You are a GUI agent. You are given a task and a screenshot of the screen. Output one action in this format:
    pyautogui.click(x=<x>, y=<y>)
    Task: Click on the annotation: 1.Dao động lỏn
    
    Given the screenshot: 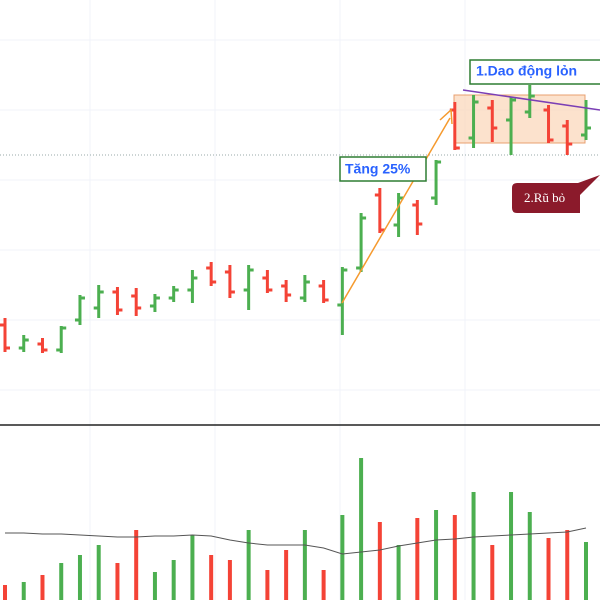 What is the action you would take?
    pyautogui.click(x=526, y=71)
    